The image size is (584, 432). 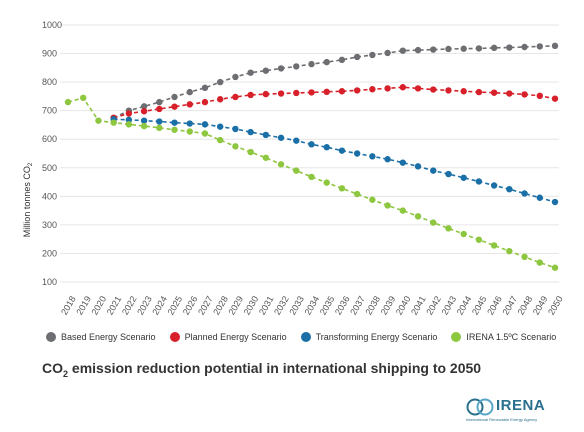 What do you see at coordinates (296, 305) in the screenshot?
I see `x-tick-label: 2033` at bounding box center [296, 305].